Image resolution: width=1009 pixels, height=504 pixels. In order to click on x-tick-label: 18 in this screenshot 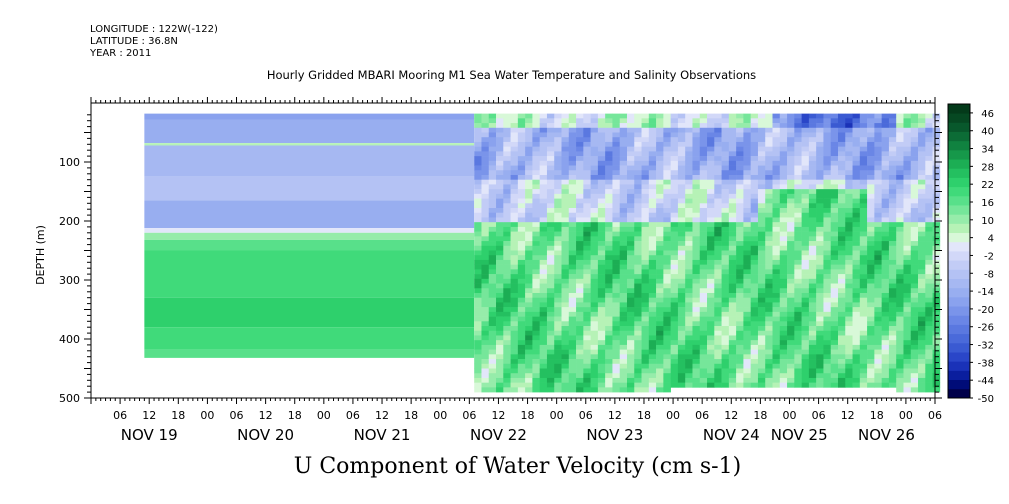, I will do `click(295, 415)`.